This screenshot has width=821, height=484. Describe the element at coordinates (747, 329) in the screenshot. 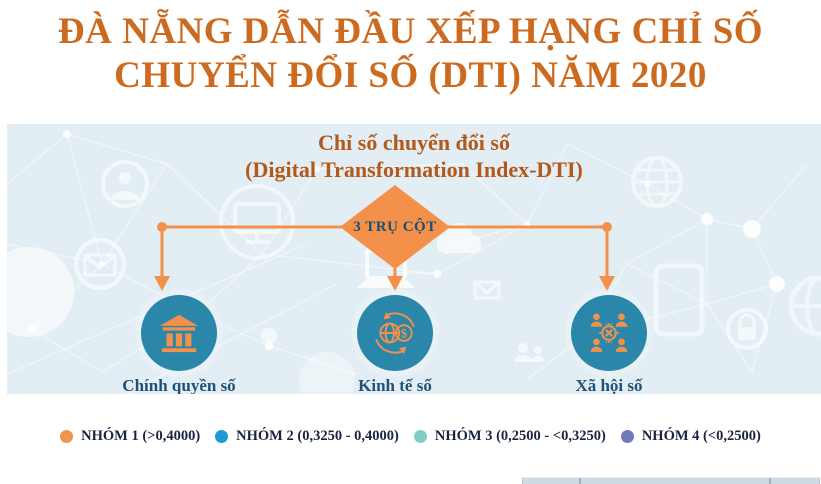

I see `lock-icon` at that location.